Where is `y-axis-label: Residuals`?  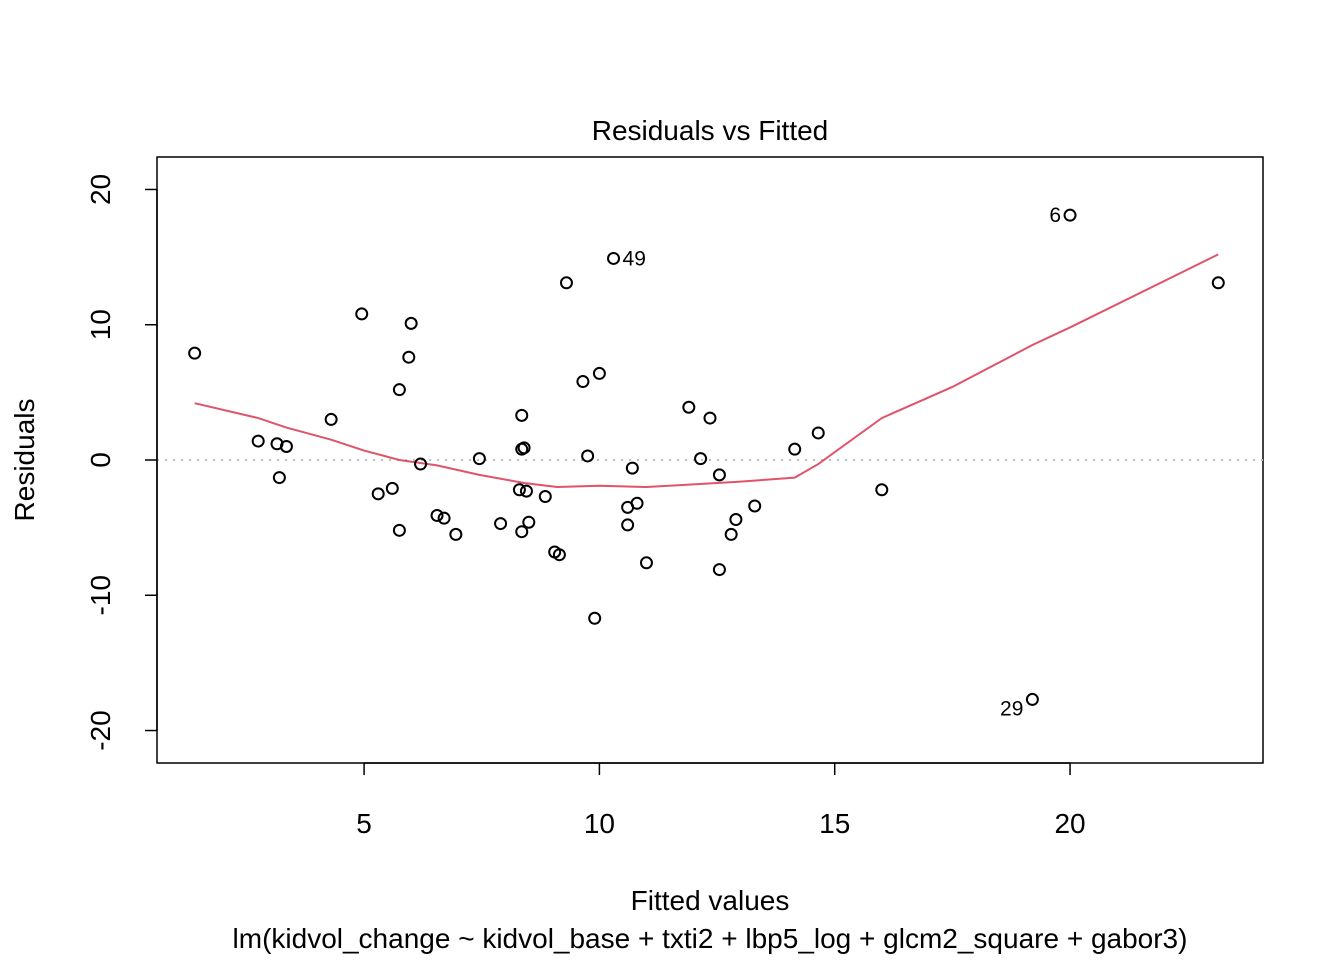
y-axis-label: Residuals is located at coordinates (24, 460).